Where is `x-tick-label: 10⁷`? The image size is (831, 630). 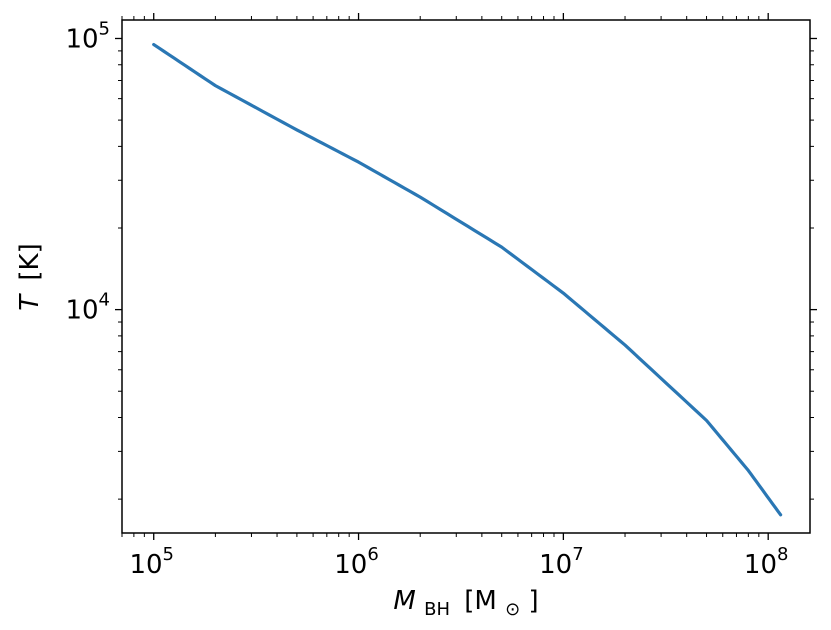
x-tick-label: 10⁷ is located at coordinates (561, 562).